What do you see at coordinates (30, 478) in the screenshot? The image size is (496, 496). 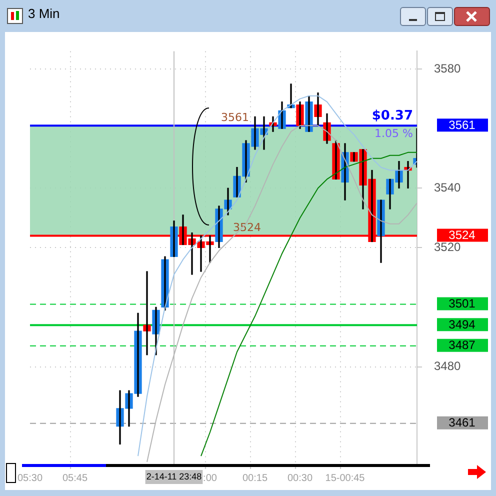 I see `x-tick-label: 05:30` at bounding box center [30, 478].